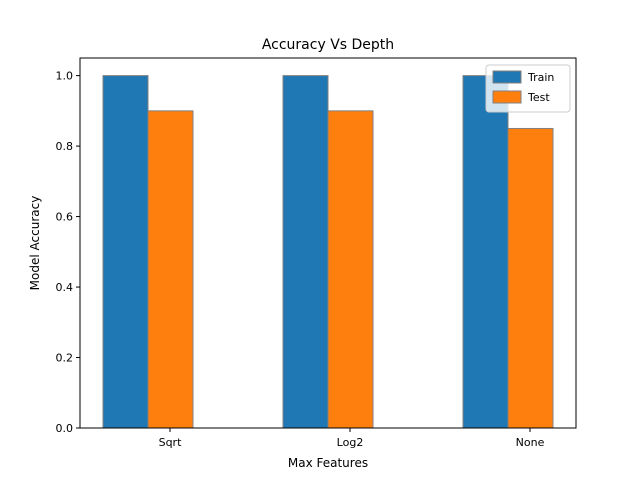  I want to click on bar-test-log2, so click(350, 269).